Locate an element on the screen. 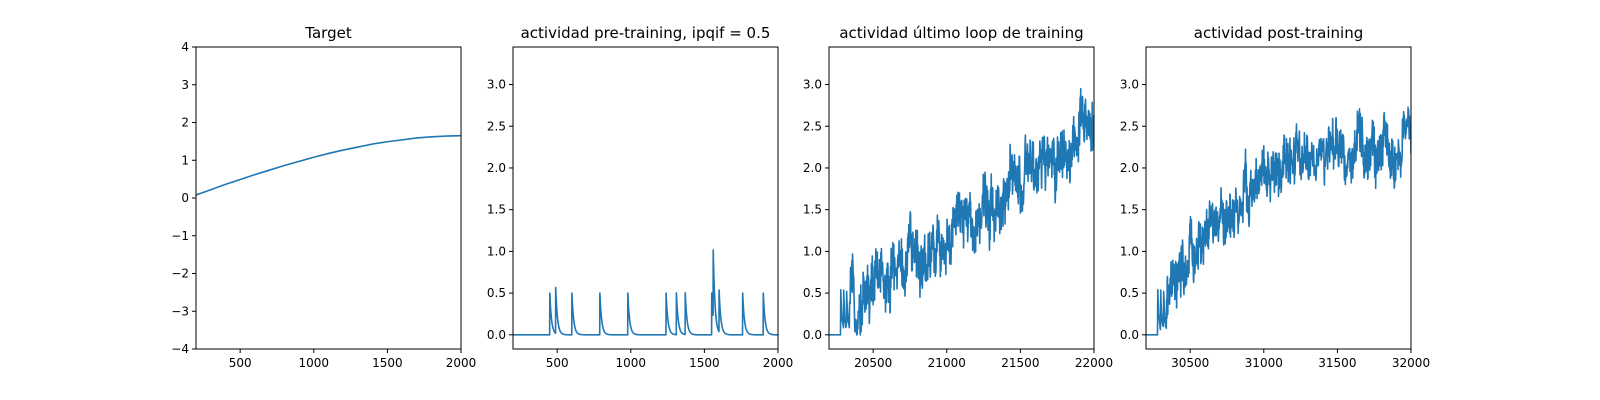 This screenshot has width=1600, height=400. y-tick-label: −3 is located at coordinates (180, 311).